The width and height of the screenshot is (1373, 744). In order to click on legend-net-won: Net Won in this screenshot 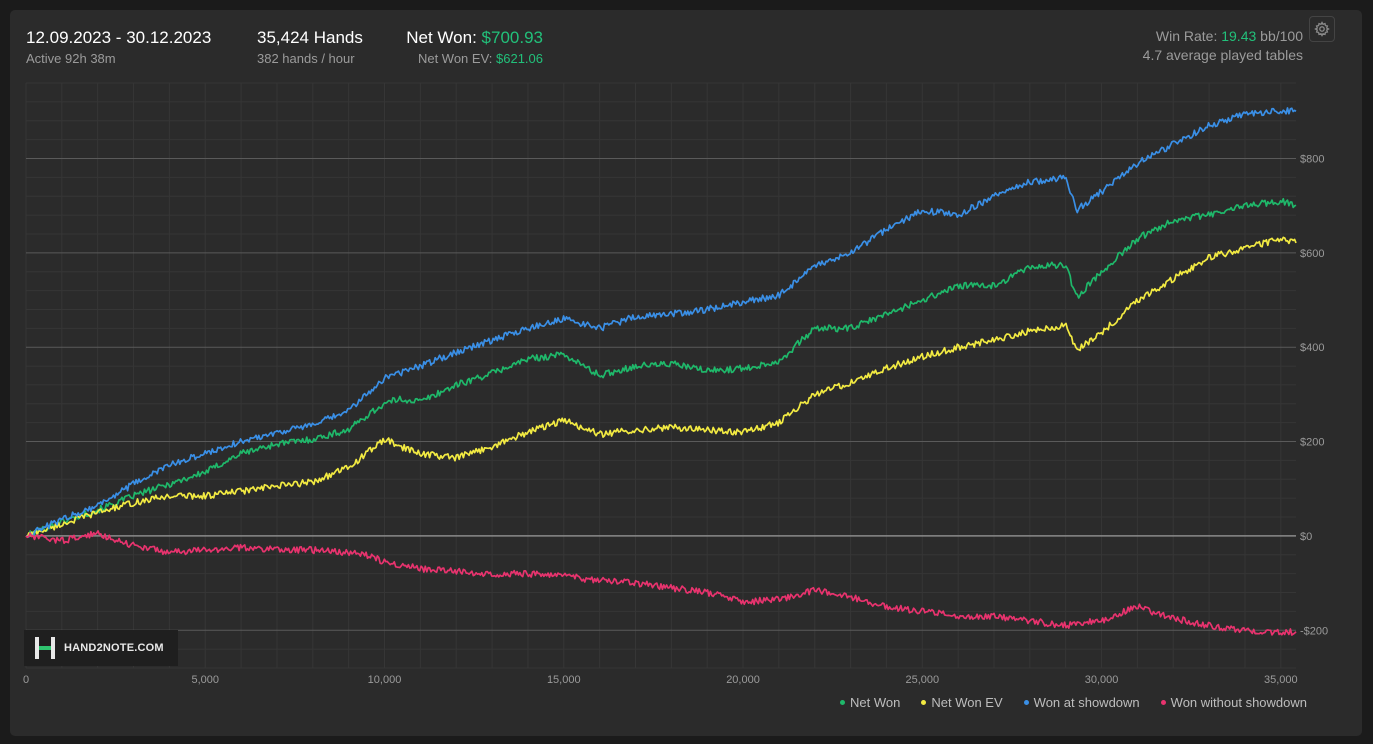, I will do `click(870, 702)`.